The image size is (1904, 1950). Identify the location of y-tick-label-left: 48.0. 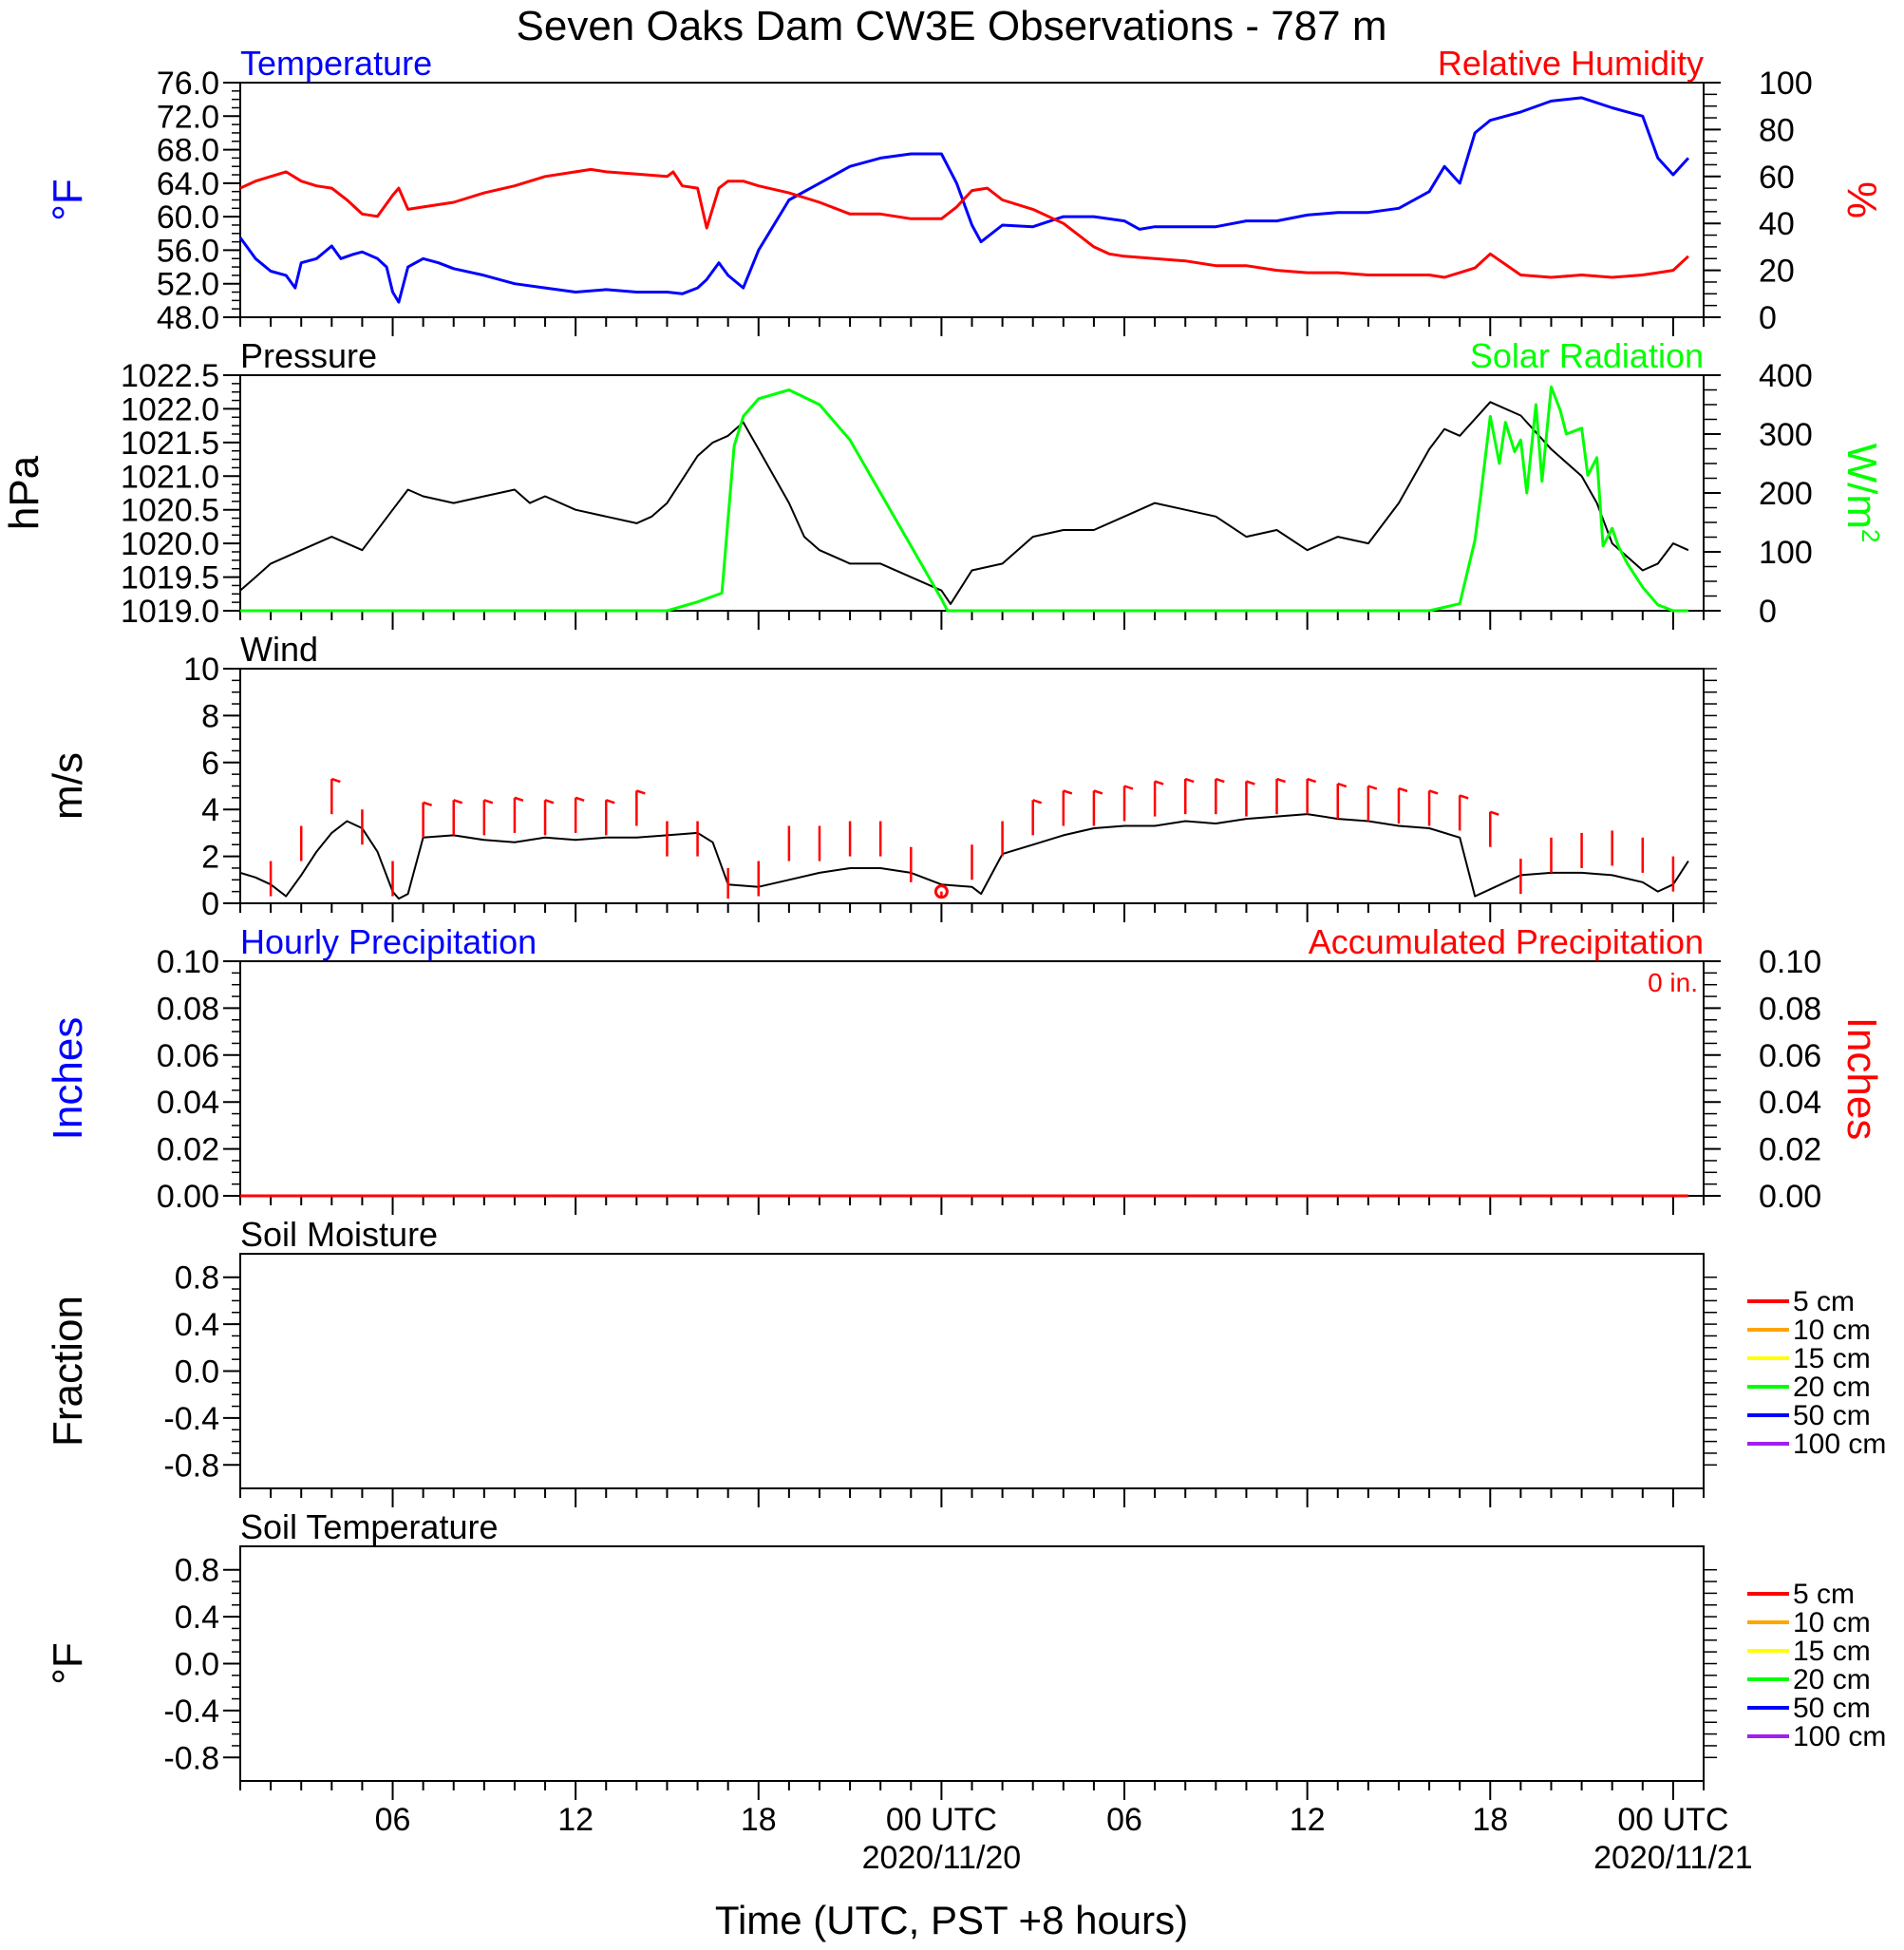
(188, 318).